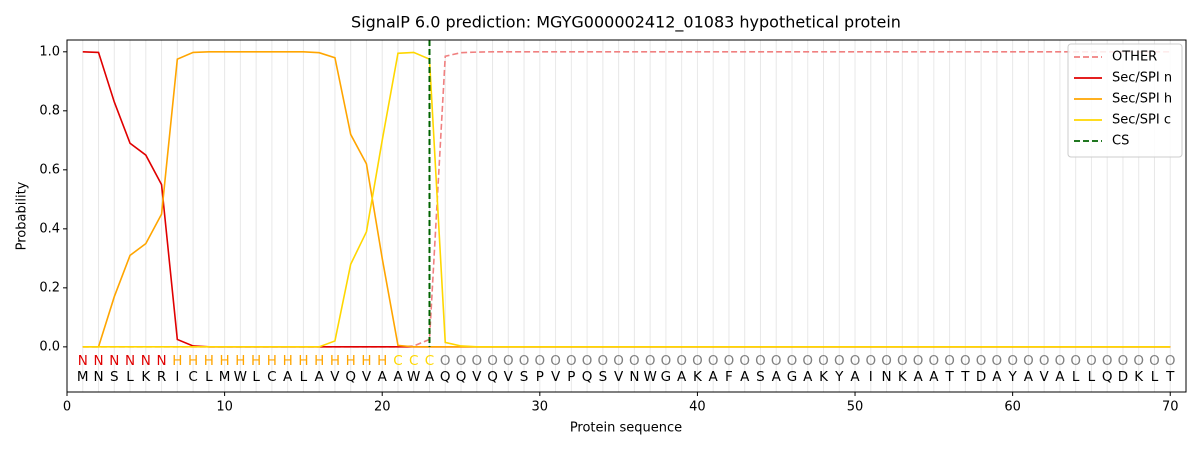 The height and width of the screenshot is (450, 1200). I want to click on residue-letter: G, so click(666, 377).